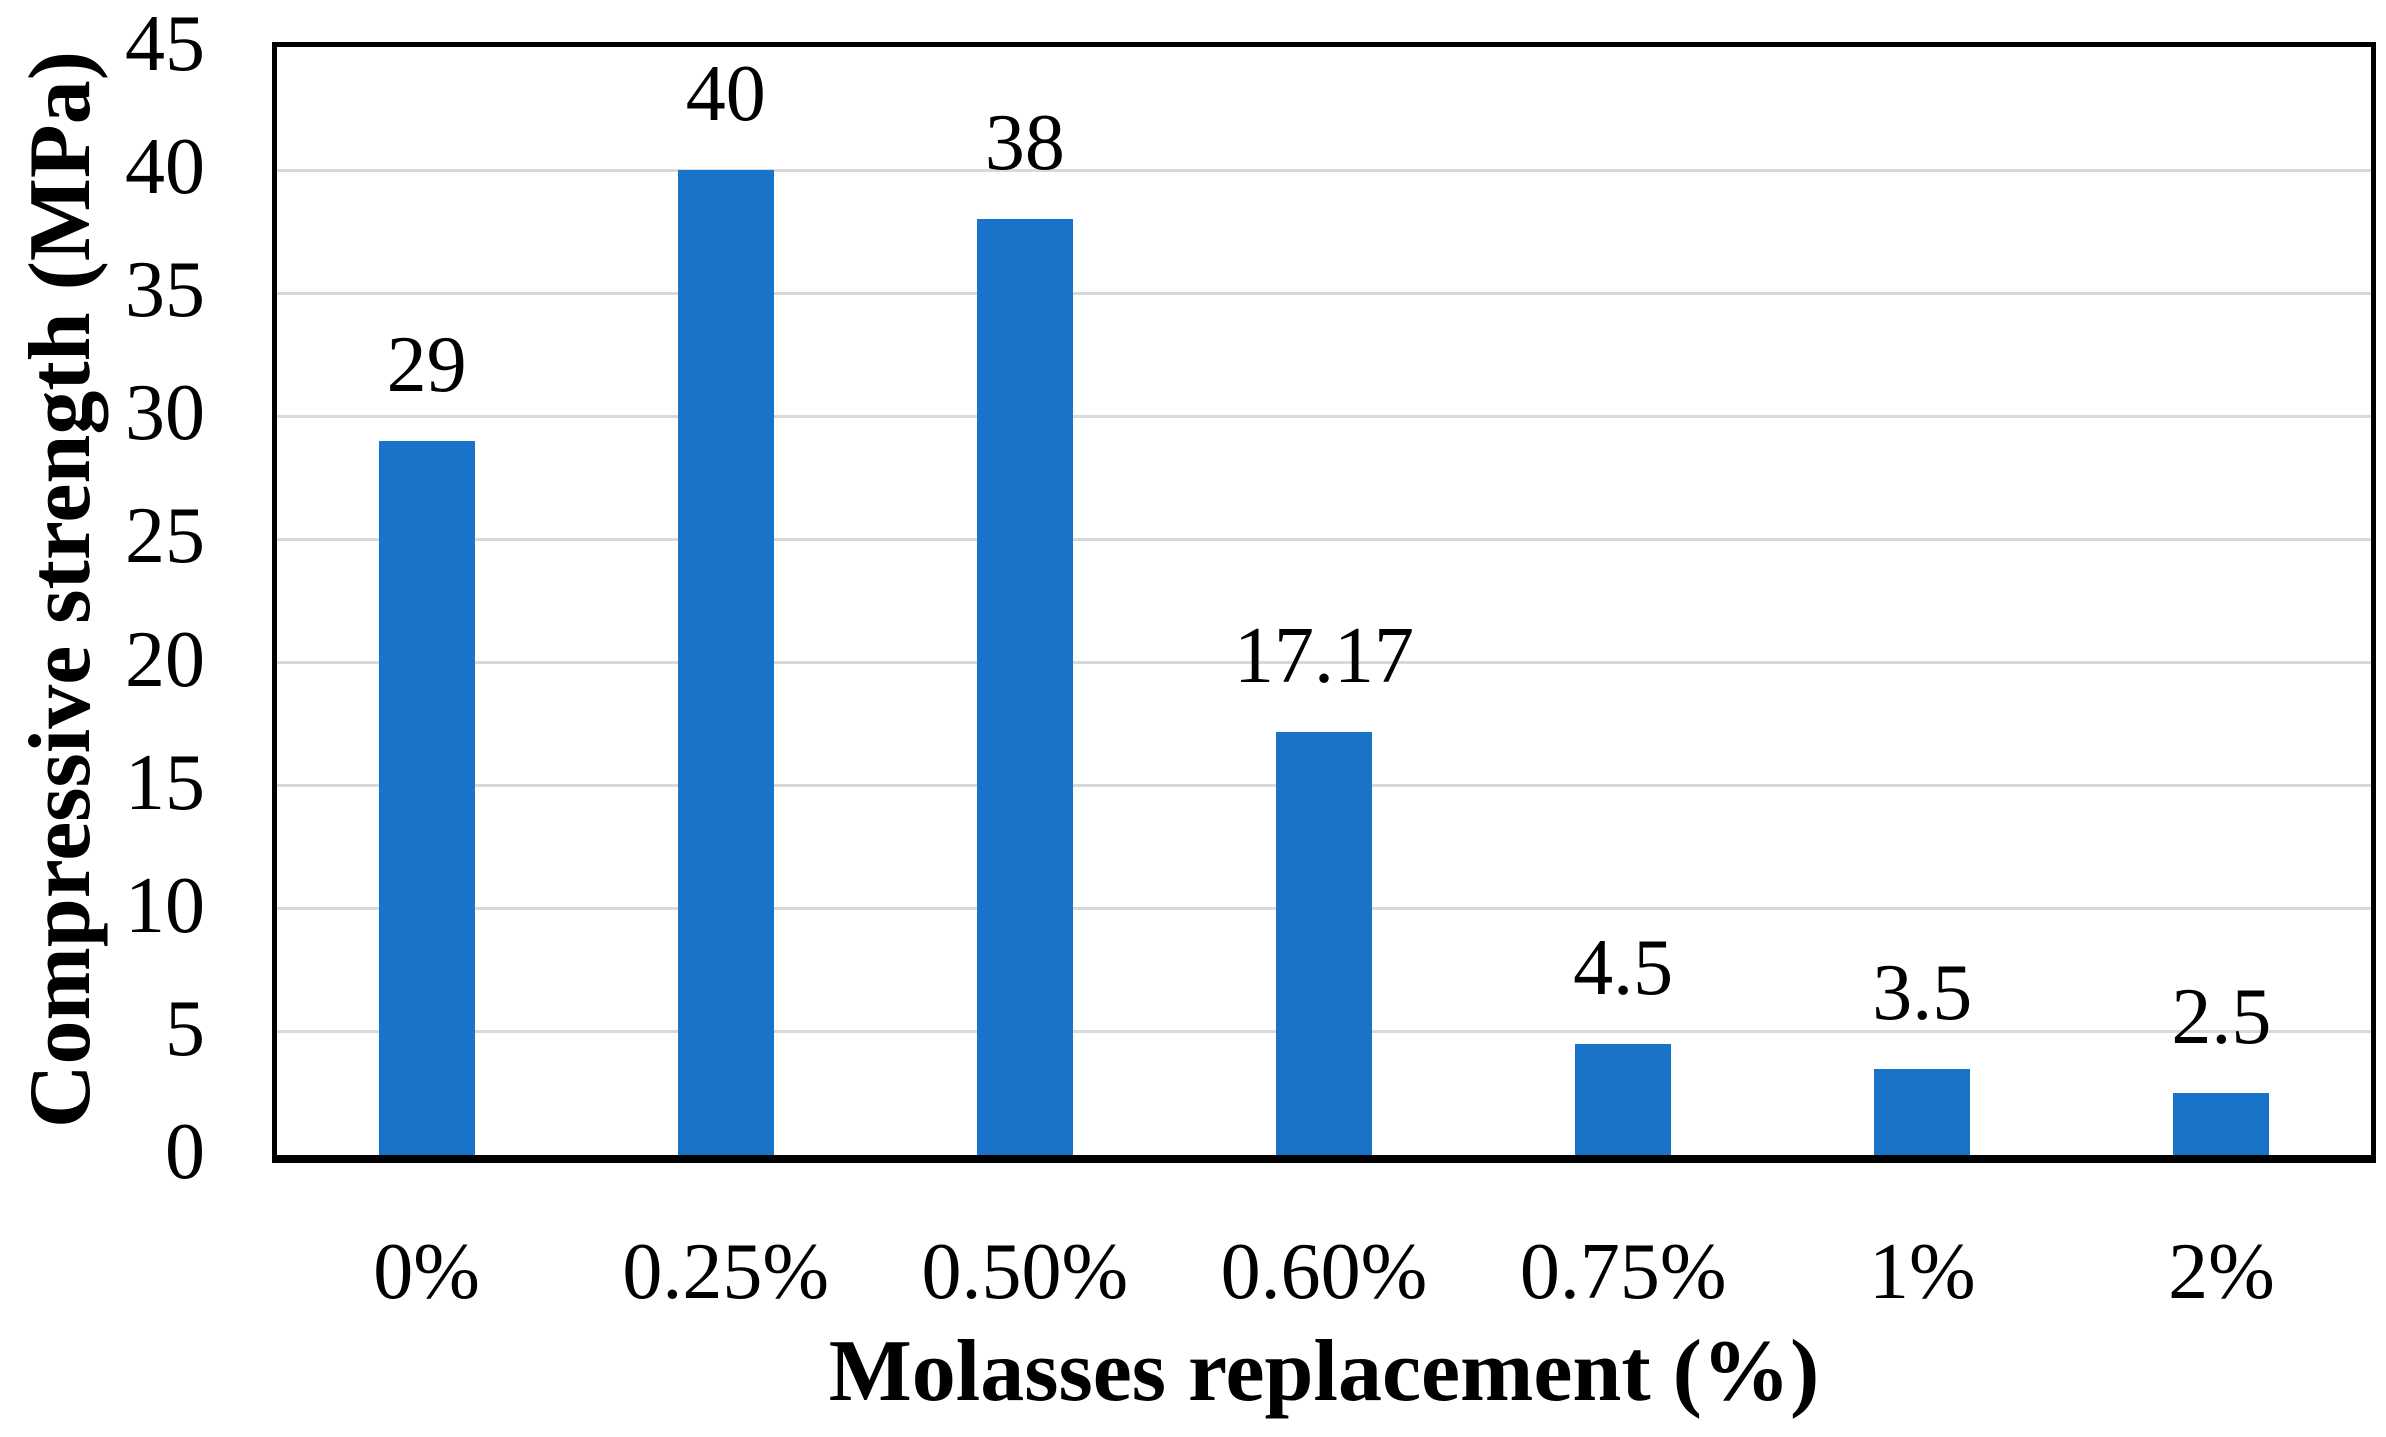 Image resolution: width=2386 pixels, height=1437 pixels. Describe the element at coordinates (1623, 1099) in the screenshot. I see `bar-0.75%` at that location.